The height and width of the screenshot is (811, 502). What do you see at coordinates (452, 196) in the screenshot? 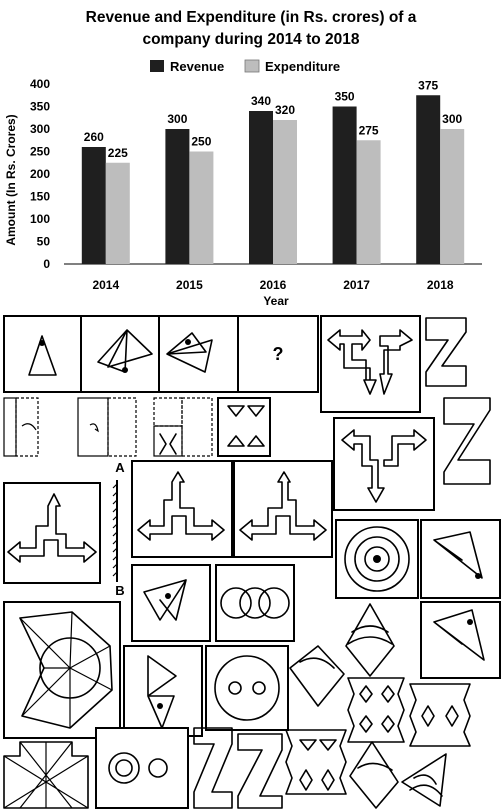
I see `bar-expenditure-2018` at bounding box center [452, 196].